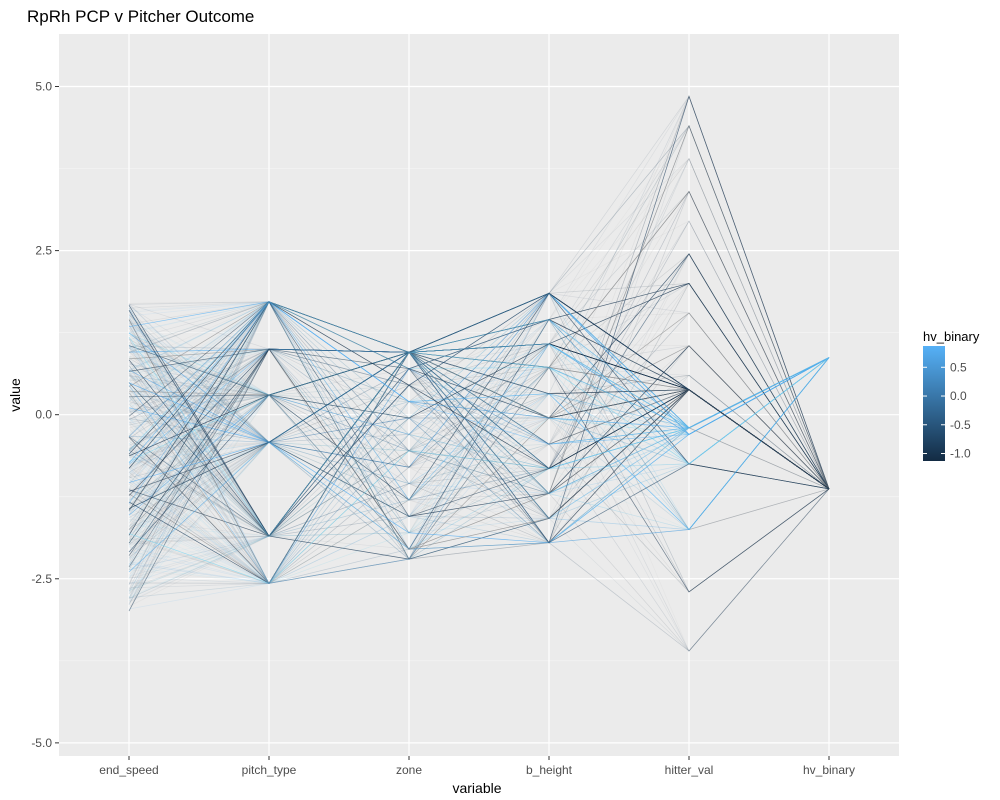  I want to click on x-tick-label-end_speed: end_speed, so click(128, 770).